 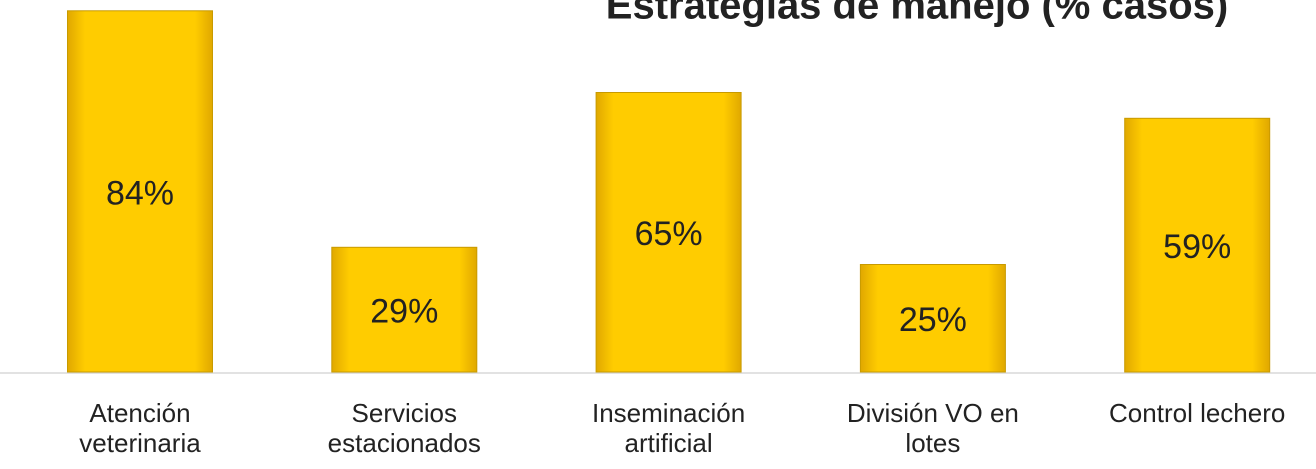 I want to click on x-tick-label: División VO en lotes, so click(x=932, y=428).